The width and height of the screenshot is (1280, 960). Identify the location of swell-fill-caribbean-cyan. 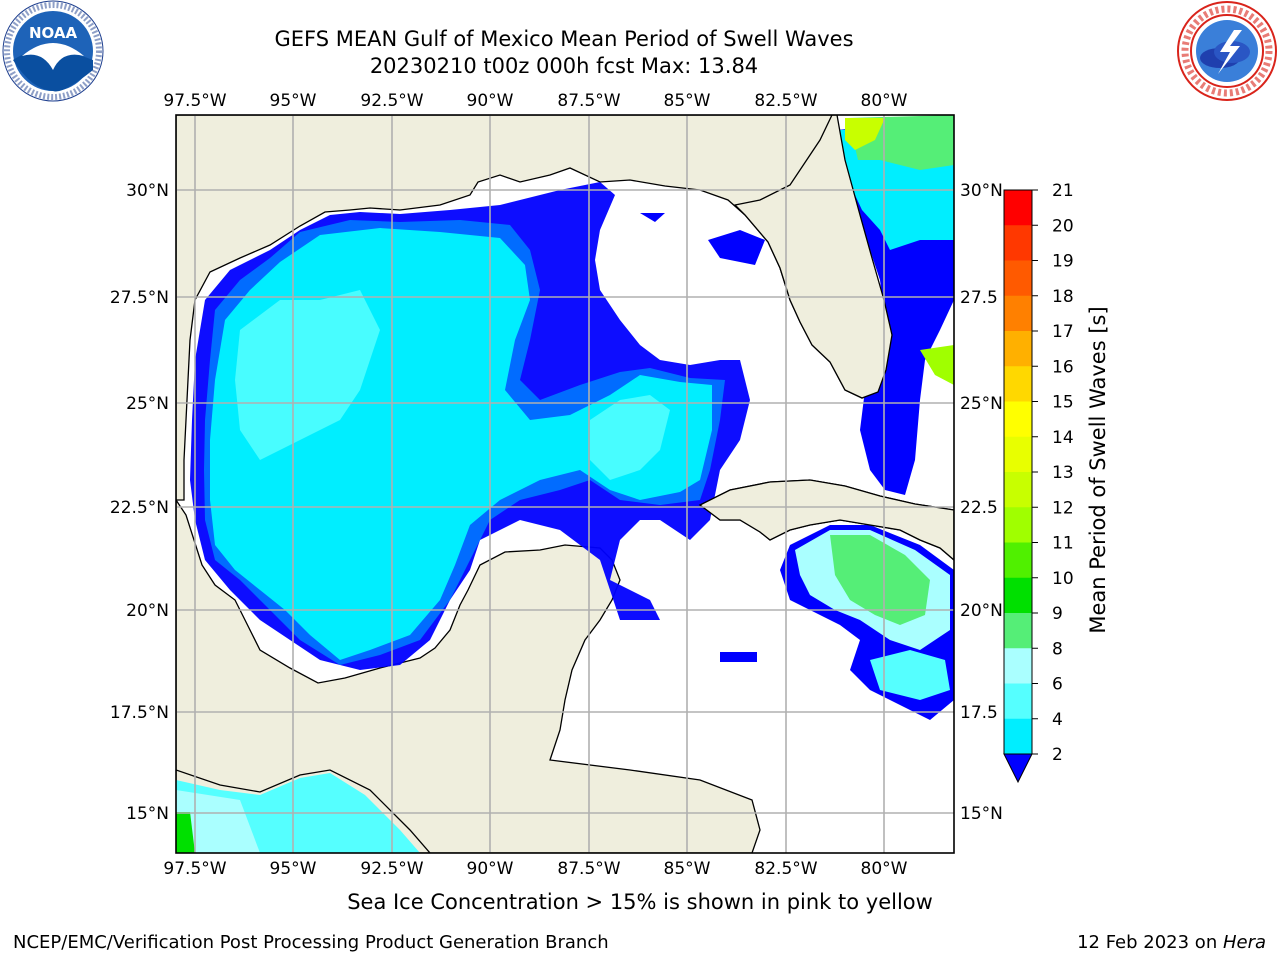
(910, 675).